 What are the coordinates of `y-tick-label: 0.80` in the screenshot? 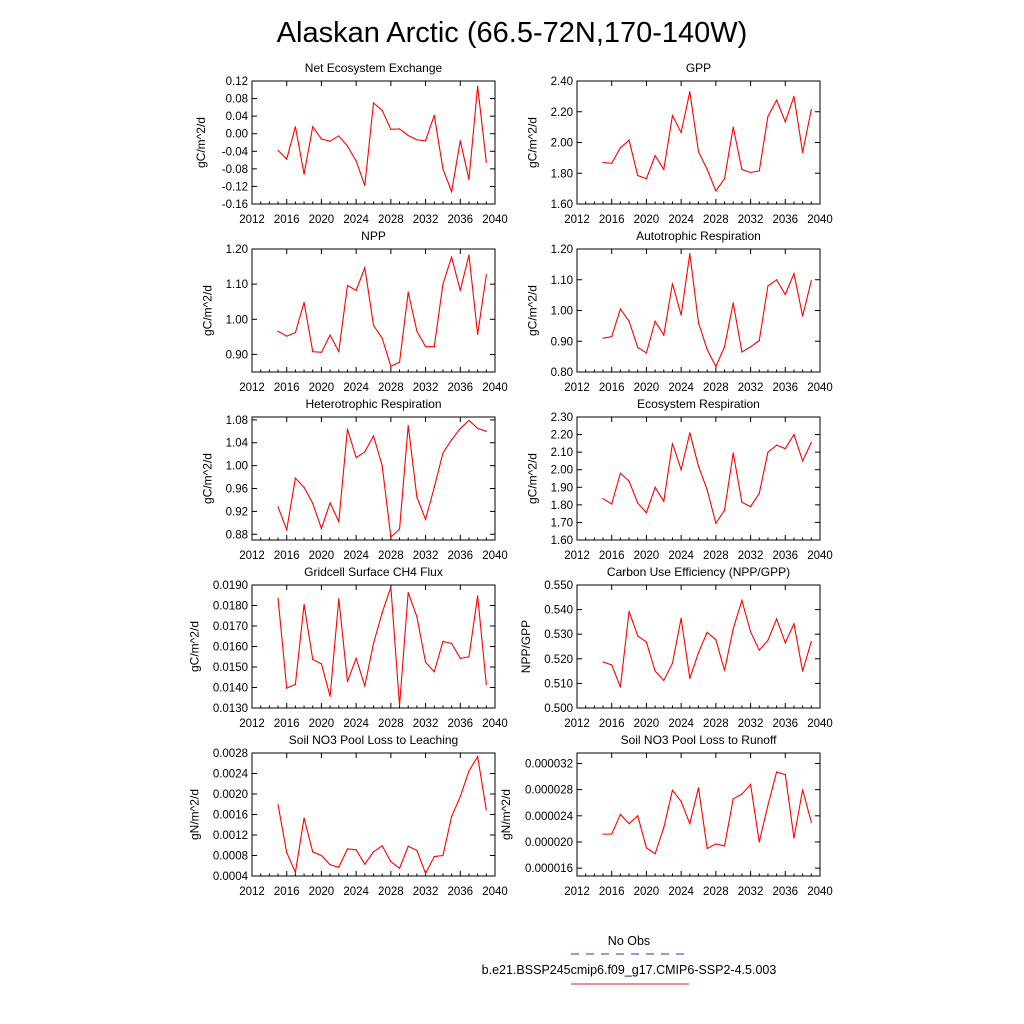 It's located at (562, 373).